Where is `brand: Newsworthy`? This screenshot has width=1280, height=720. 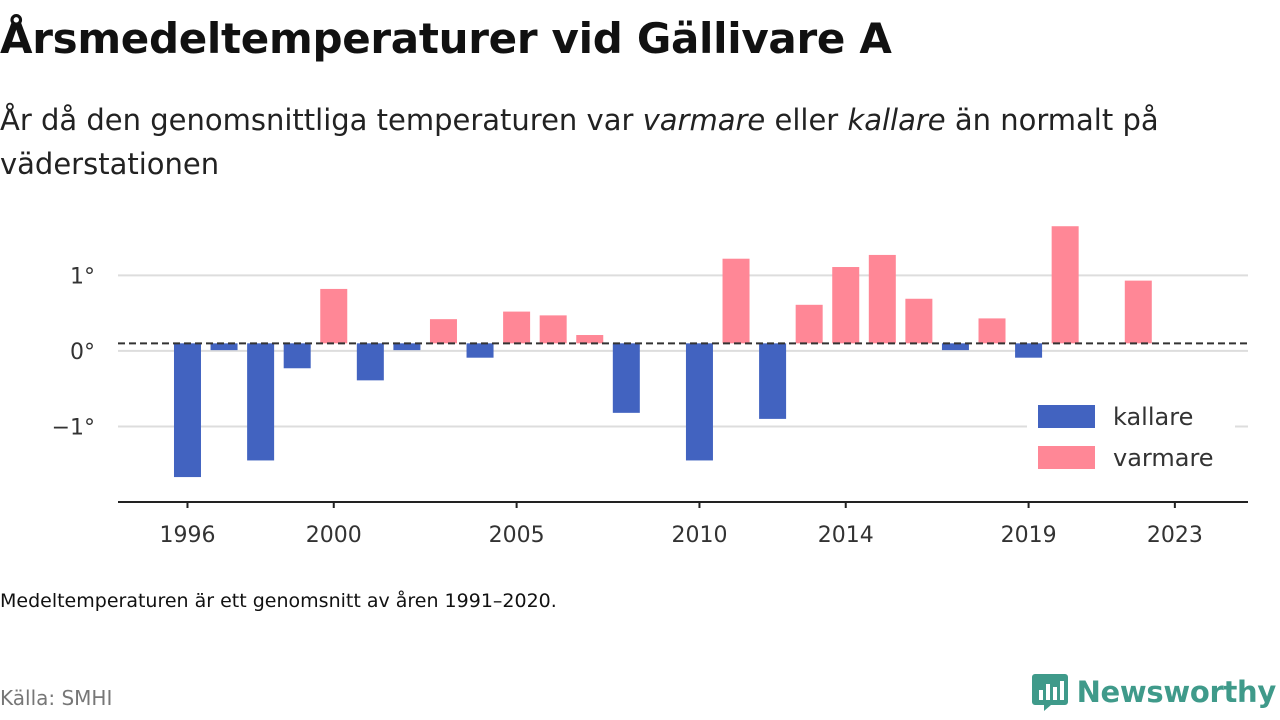 brand: Newsworthy is located at coordinates (1153, 692).